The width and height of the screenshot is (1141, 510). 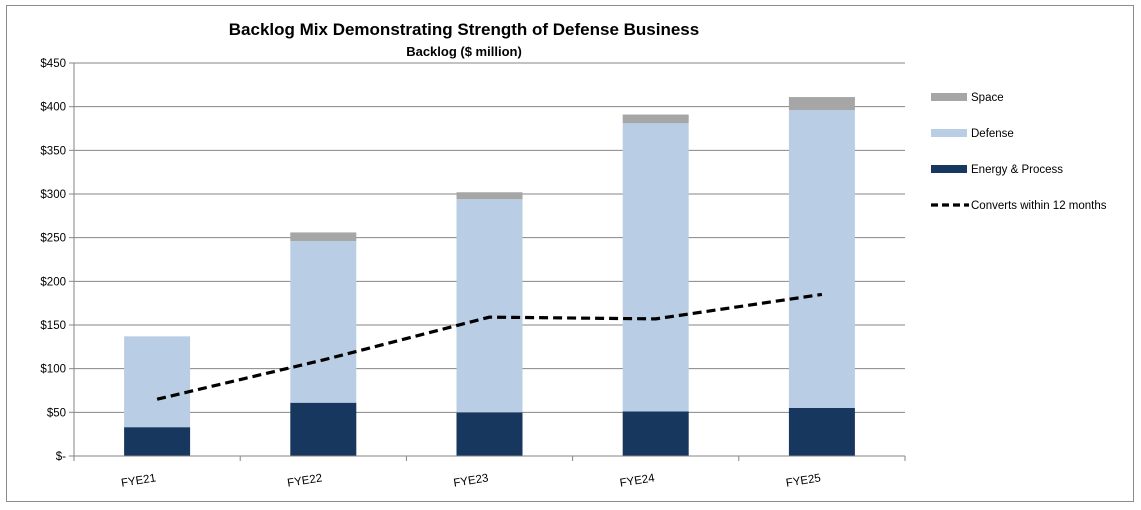 I want to click on x-tick-label: FYE25, so click(x=803, y=480).